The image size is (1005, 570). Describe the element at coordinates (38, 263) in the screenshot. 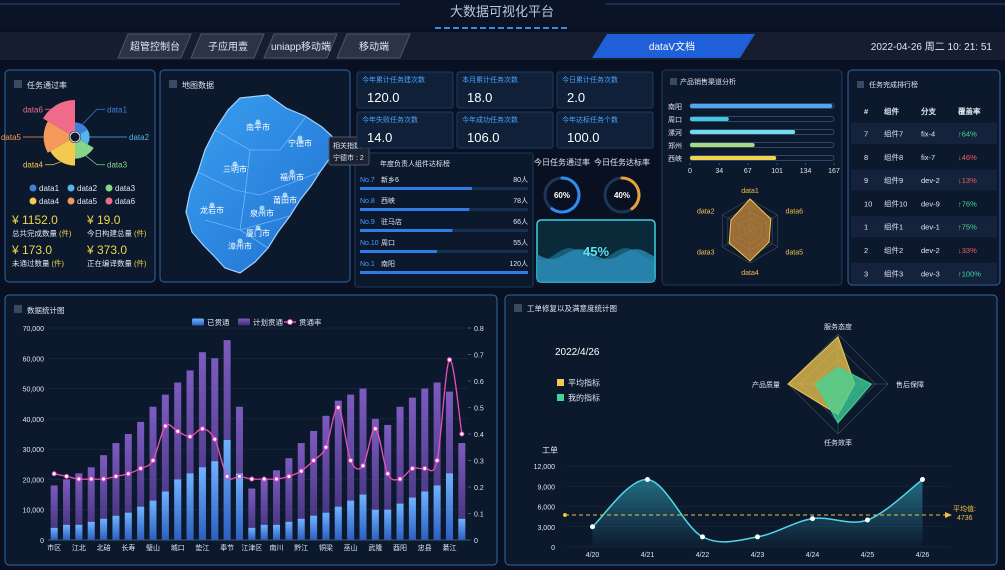

I see `stat-label: 未通过数量 (件)` at that location.